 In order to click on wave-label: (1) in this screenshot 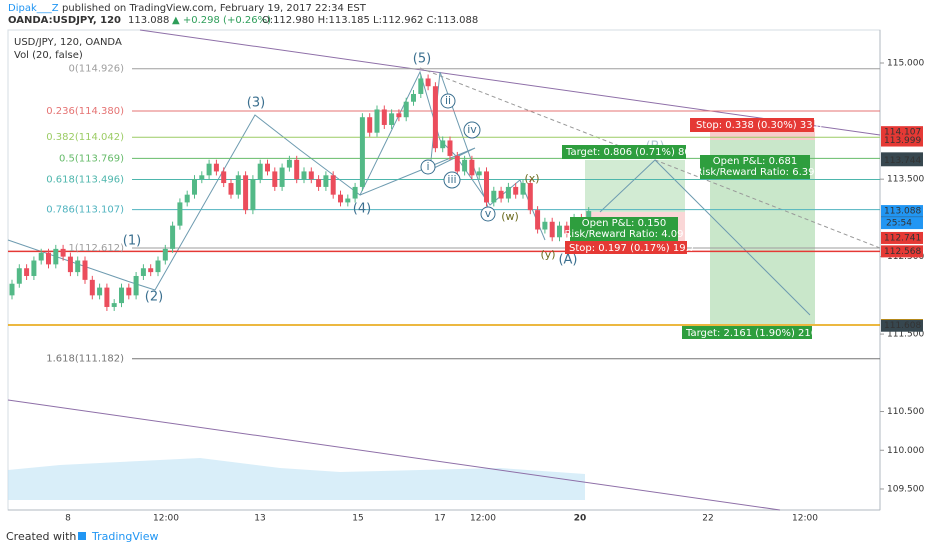, I will do `click(132, 241)`.